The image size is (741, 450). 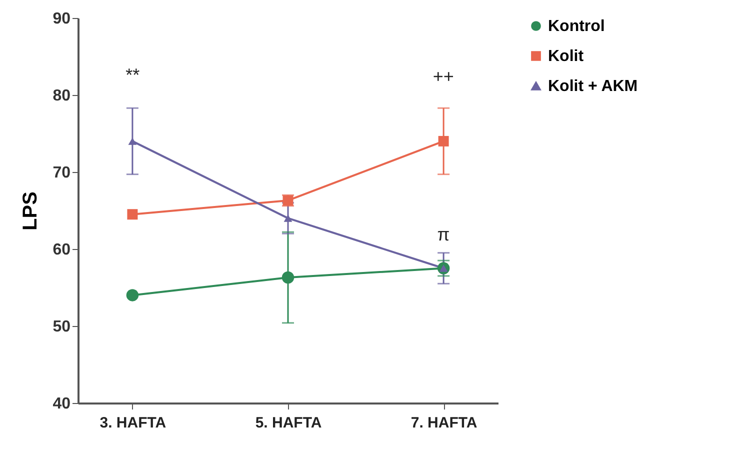 What do you see at coordinates (61, 173) in the screenshot?
I see `y-tick-label: 70` at bounding box center [61, 173].